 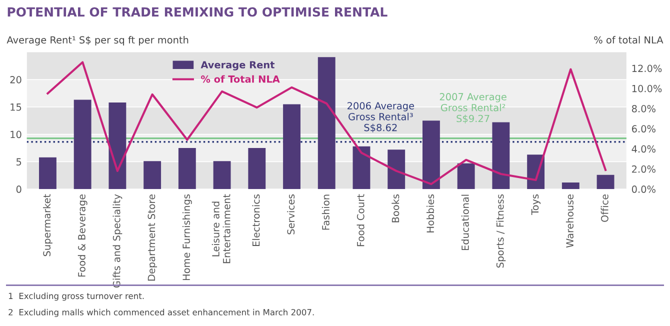 What do you see at coordinates (629, 40) in the screenshot?
I see `y2-axis-title: % of total NLA` at bounding box center [629, 40].